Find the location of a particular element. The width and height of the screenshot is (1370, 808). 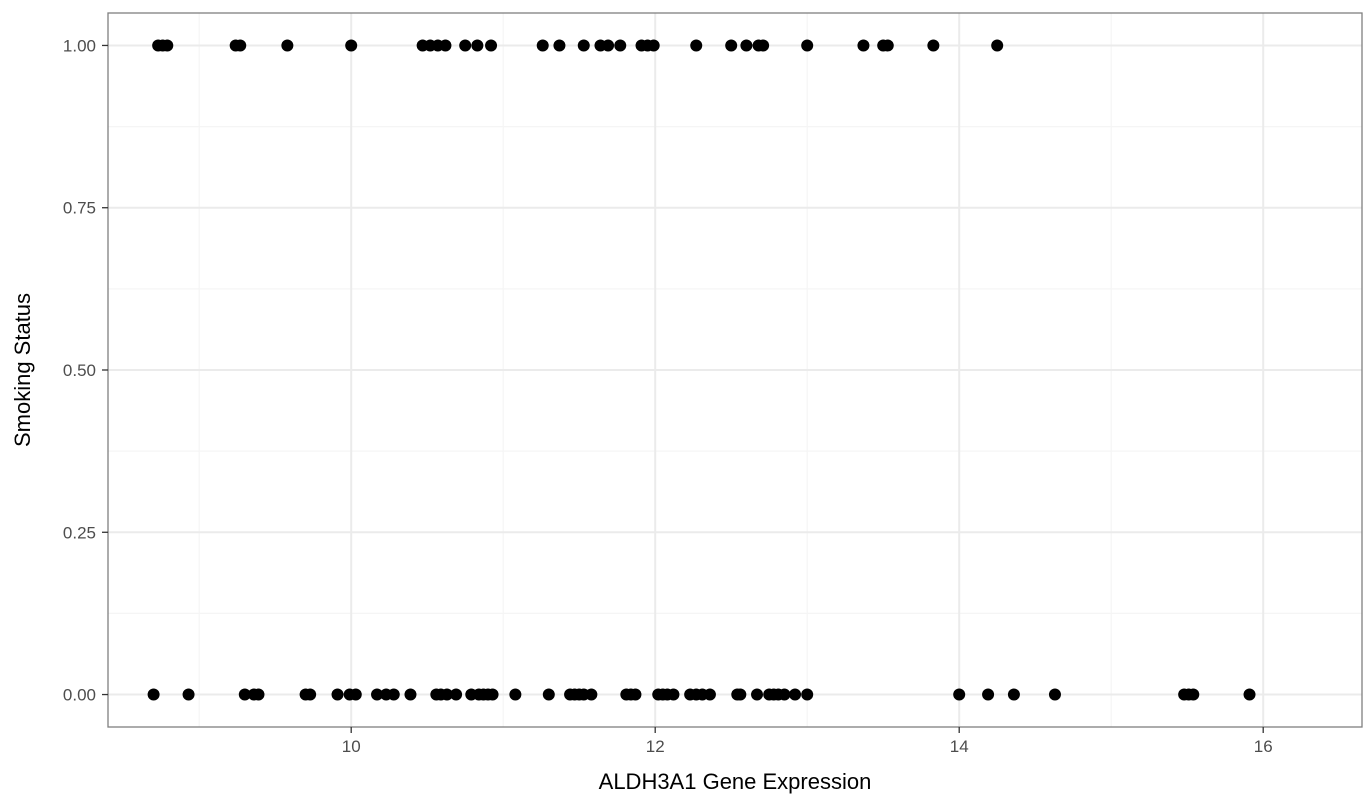

y-tick-label: 0.00 is located at coordinates (79, 695).